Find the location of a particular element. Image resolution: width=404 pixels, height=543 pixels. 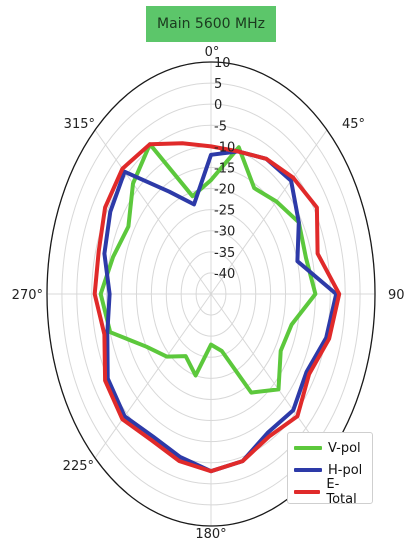

angle-tick-label: 180° is located at coordinates (210, 534).